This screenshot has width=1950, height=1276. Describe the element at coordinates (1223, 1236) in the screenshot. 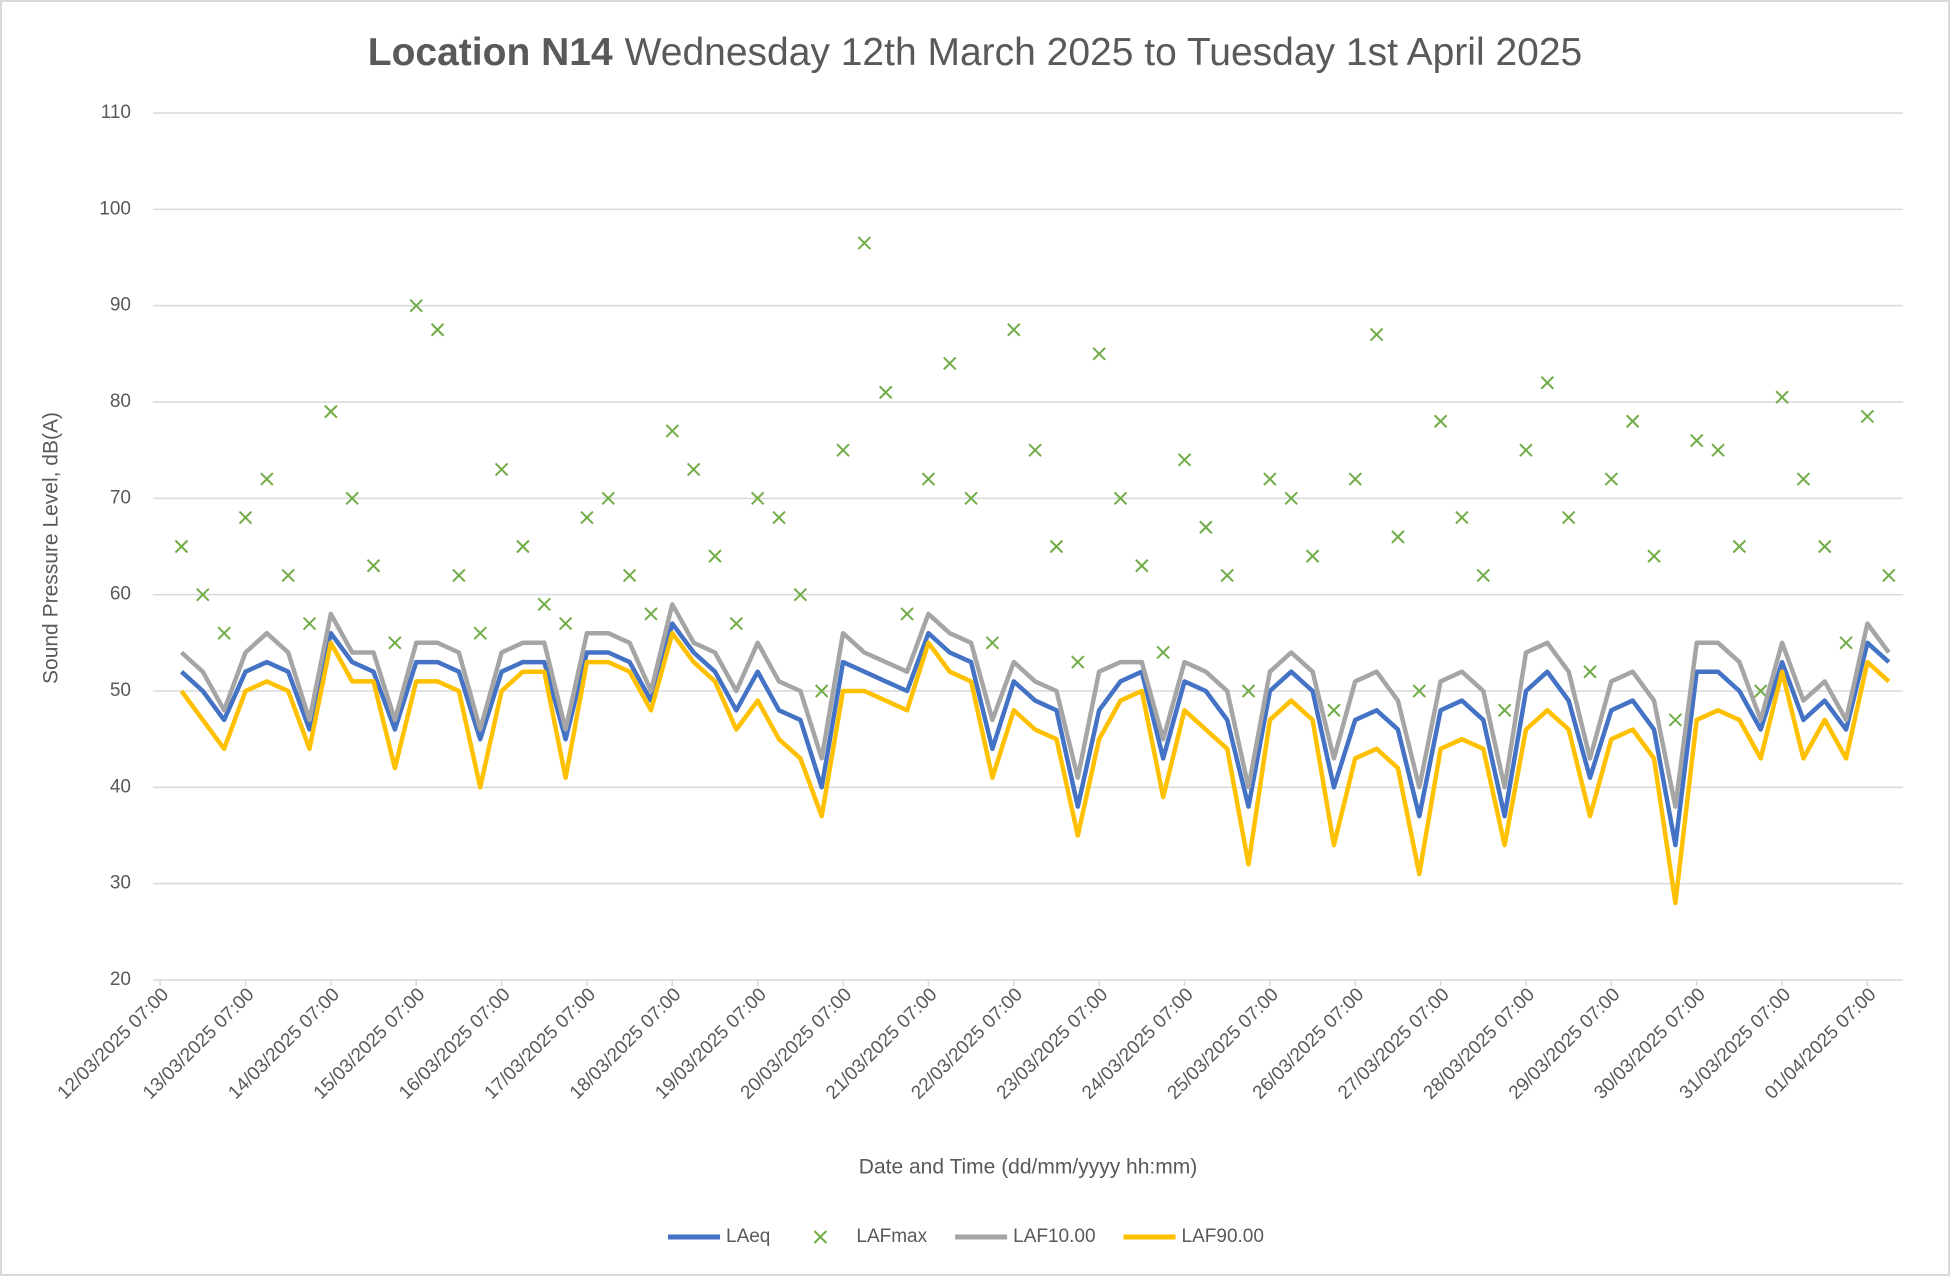

I see `legend-label: LAF90.00` at that location.